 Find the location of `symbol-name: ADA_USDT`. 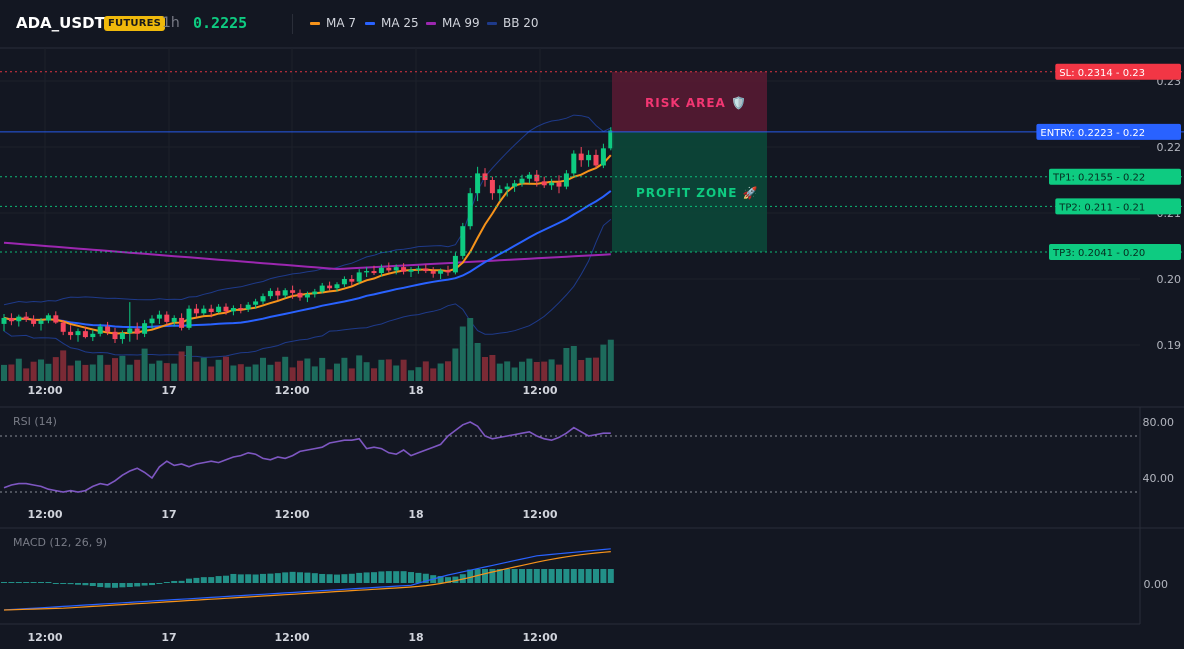

symbol-name: ADA_USDT is located at coordinates (60, 23).